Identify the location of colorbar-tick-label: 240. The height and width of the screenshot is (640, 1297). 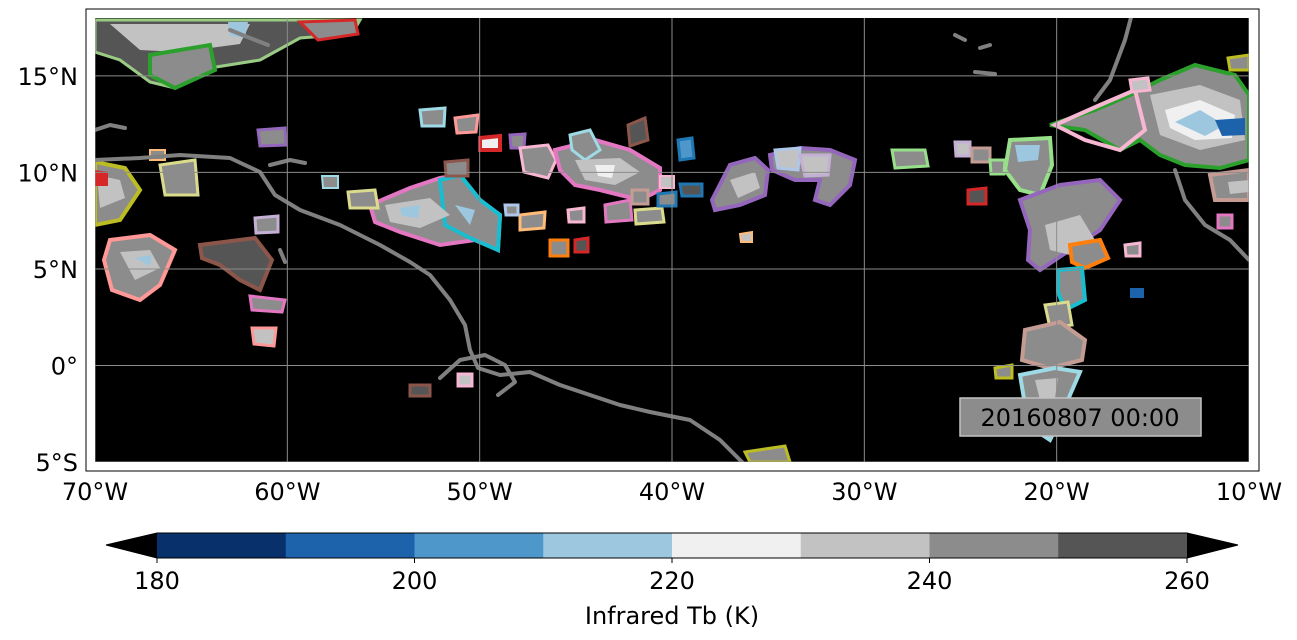
(930, 581).